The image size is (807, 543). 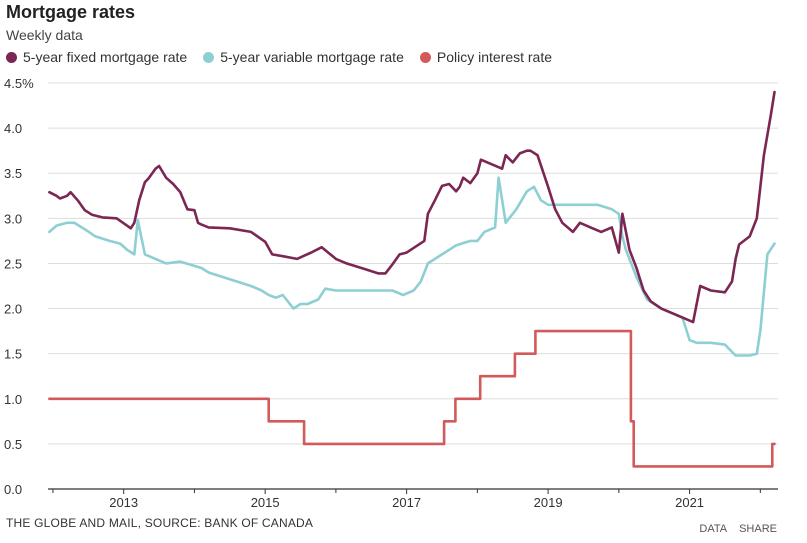 What do you see at coordinates (425, 57) in the screenshot?
I see `legend-swatch-policy` at bounding box center [425, 57].